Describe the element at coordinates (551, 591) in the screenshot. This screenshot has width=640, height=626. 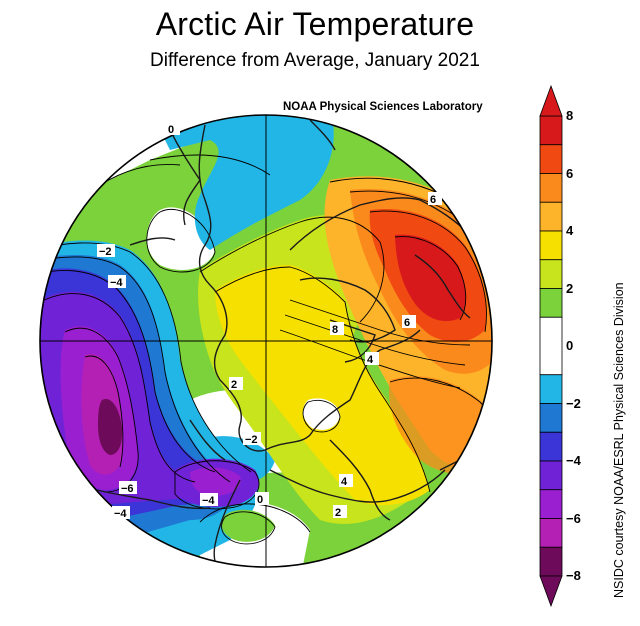
I see `colorbar-min-arrow` at that location.